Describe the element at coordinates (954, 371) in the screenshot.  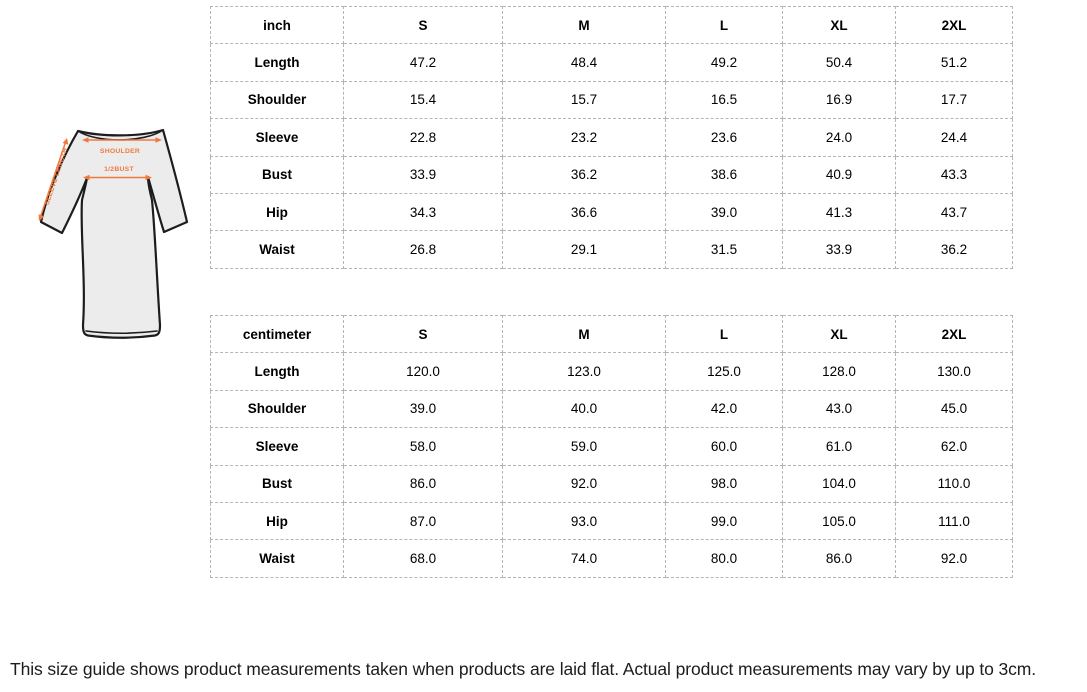
I see `measurement-value: 130.0` at that location.